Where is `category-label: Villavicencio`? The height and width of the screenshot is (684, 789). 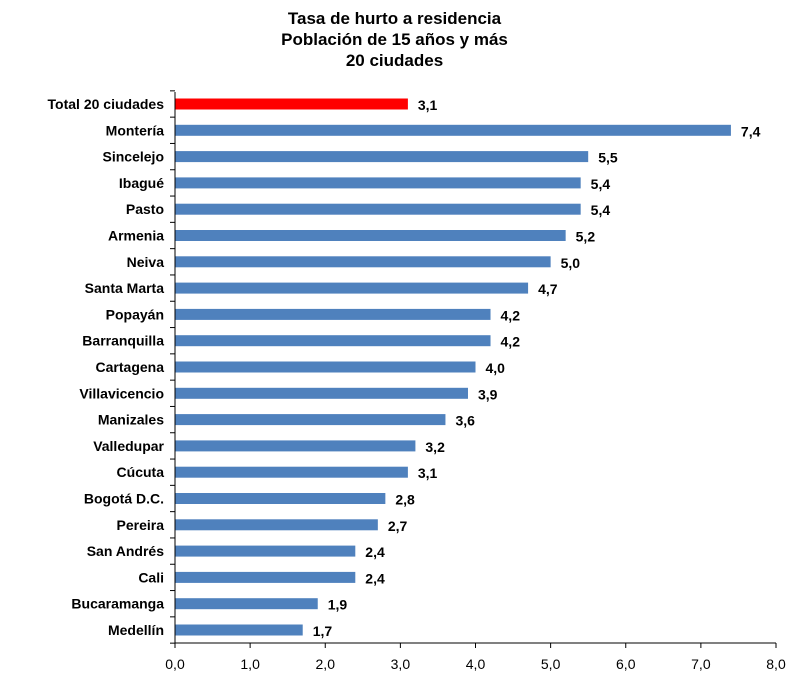
category-label: Villavicencio is located at coordinates (121, 393).